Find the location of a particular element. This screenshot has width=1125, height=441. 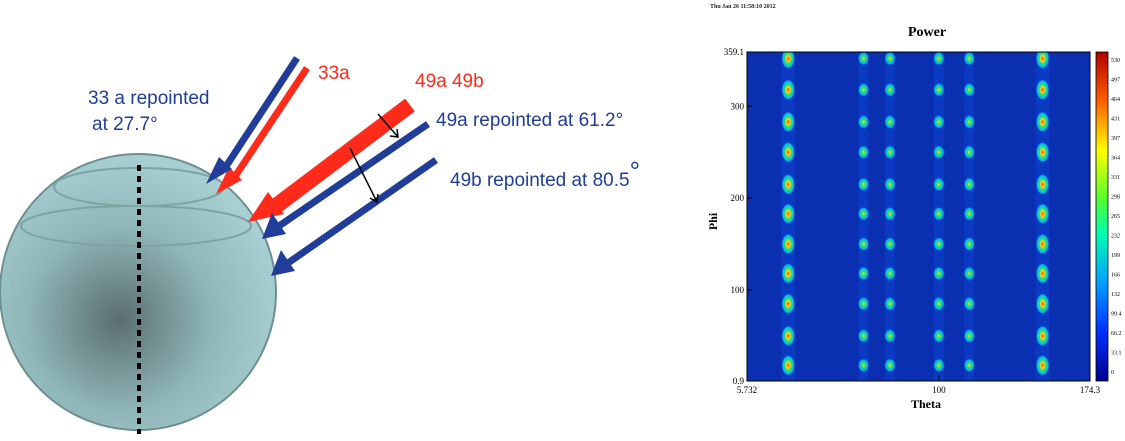

beam-49b-repointed is located at coordinates (354, 216).